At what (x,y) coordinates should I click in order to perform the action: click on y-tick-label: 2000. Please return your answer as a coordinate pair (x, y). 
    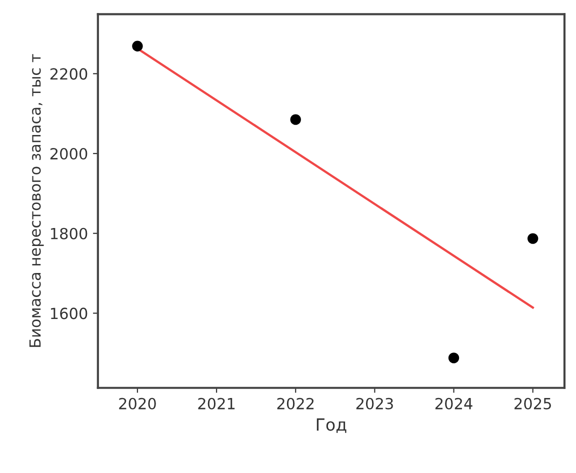
    Looking at the image, I should click on (69, 154).